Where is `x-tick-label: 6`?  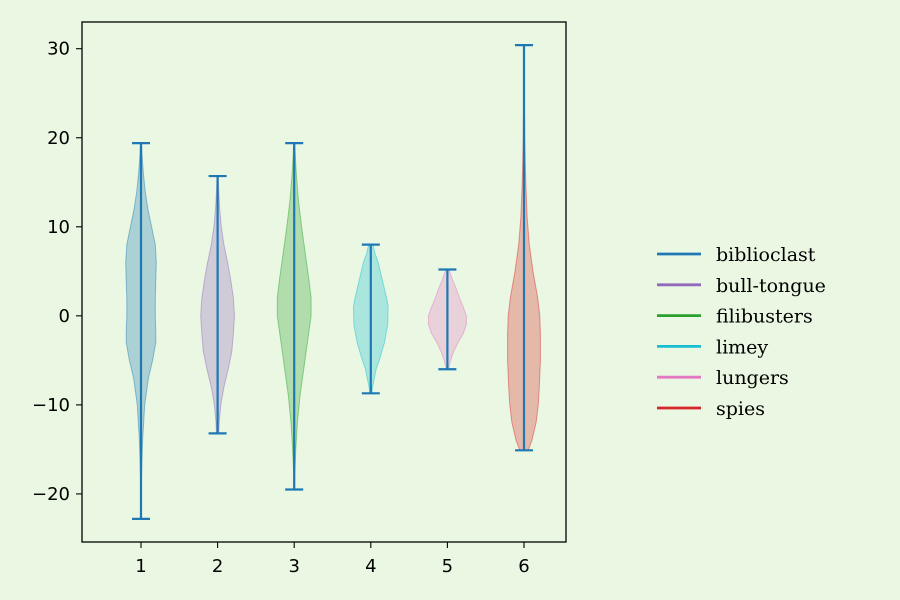
x-tick-label: 6 is located at coordinates (523, 566).